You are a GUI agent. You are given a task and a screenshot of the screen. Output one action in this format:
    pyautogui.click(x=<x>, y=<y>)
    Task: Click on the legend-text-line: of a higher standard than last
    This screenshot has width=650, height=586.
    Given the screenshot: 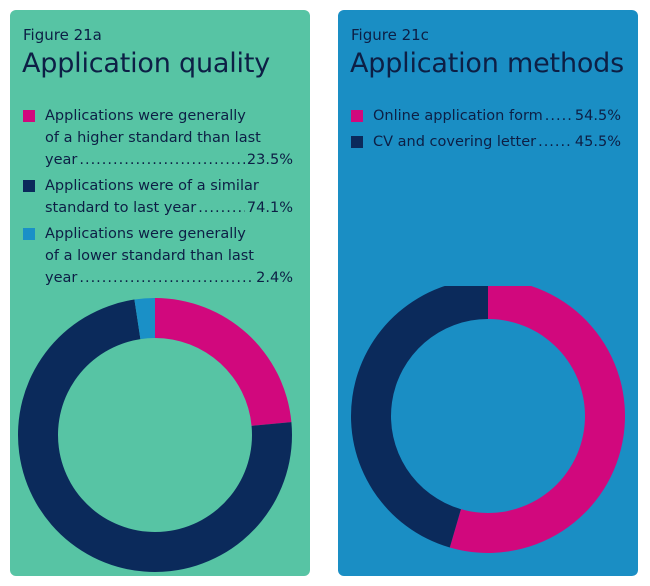 What is the action you would take?
    pyautogui.click(x=153, y=138)
    